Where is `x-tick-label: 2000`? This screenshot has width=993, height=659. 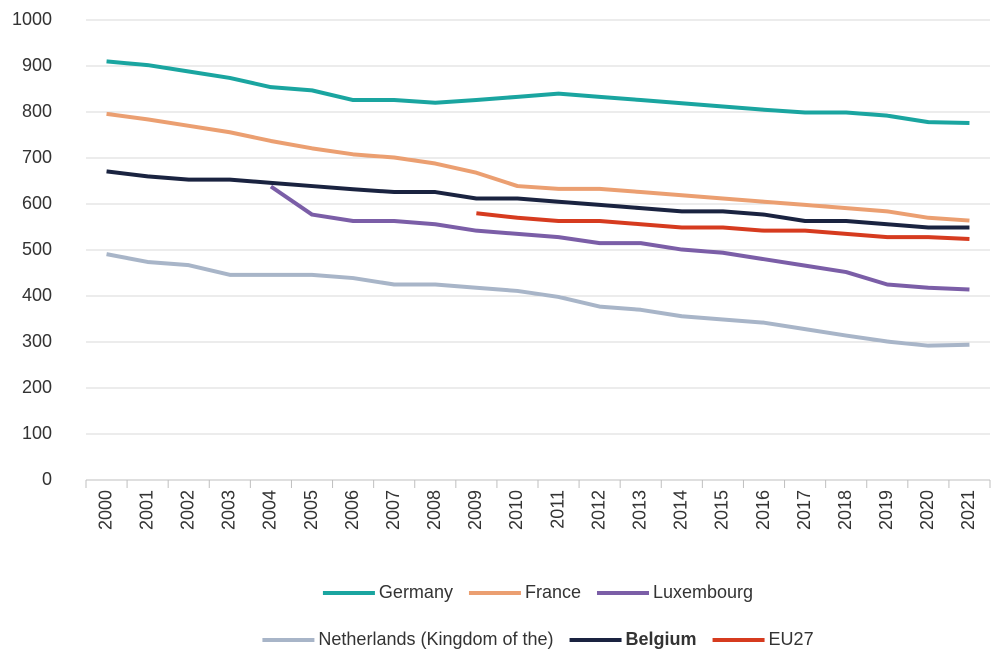
x-tick-label: 2000 is located at coordinates (105, 510).